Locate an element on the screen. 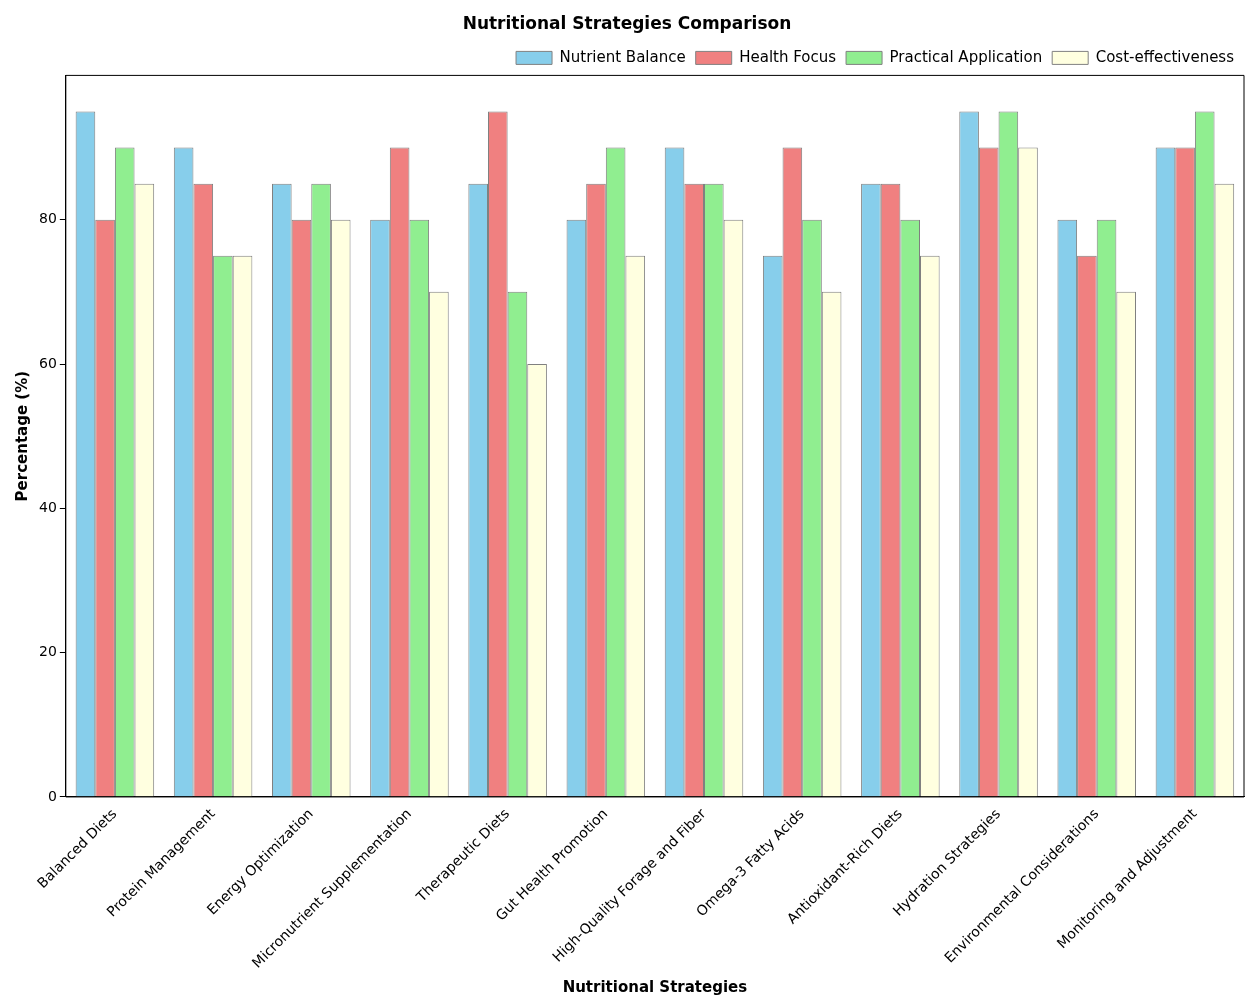 This screenshot has height=1007, width=1252. y-tick-label: 80 is located at coordinates (47, 218).